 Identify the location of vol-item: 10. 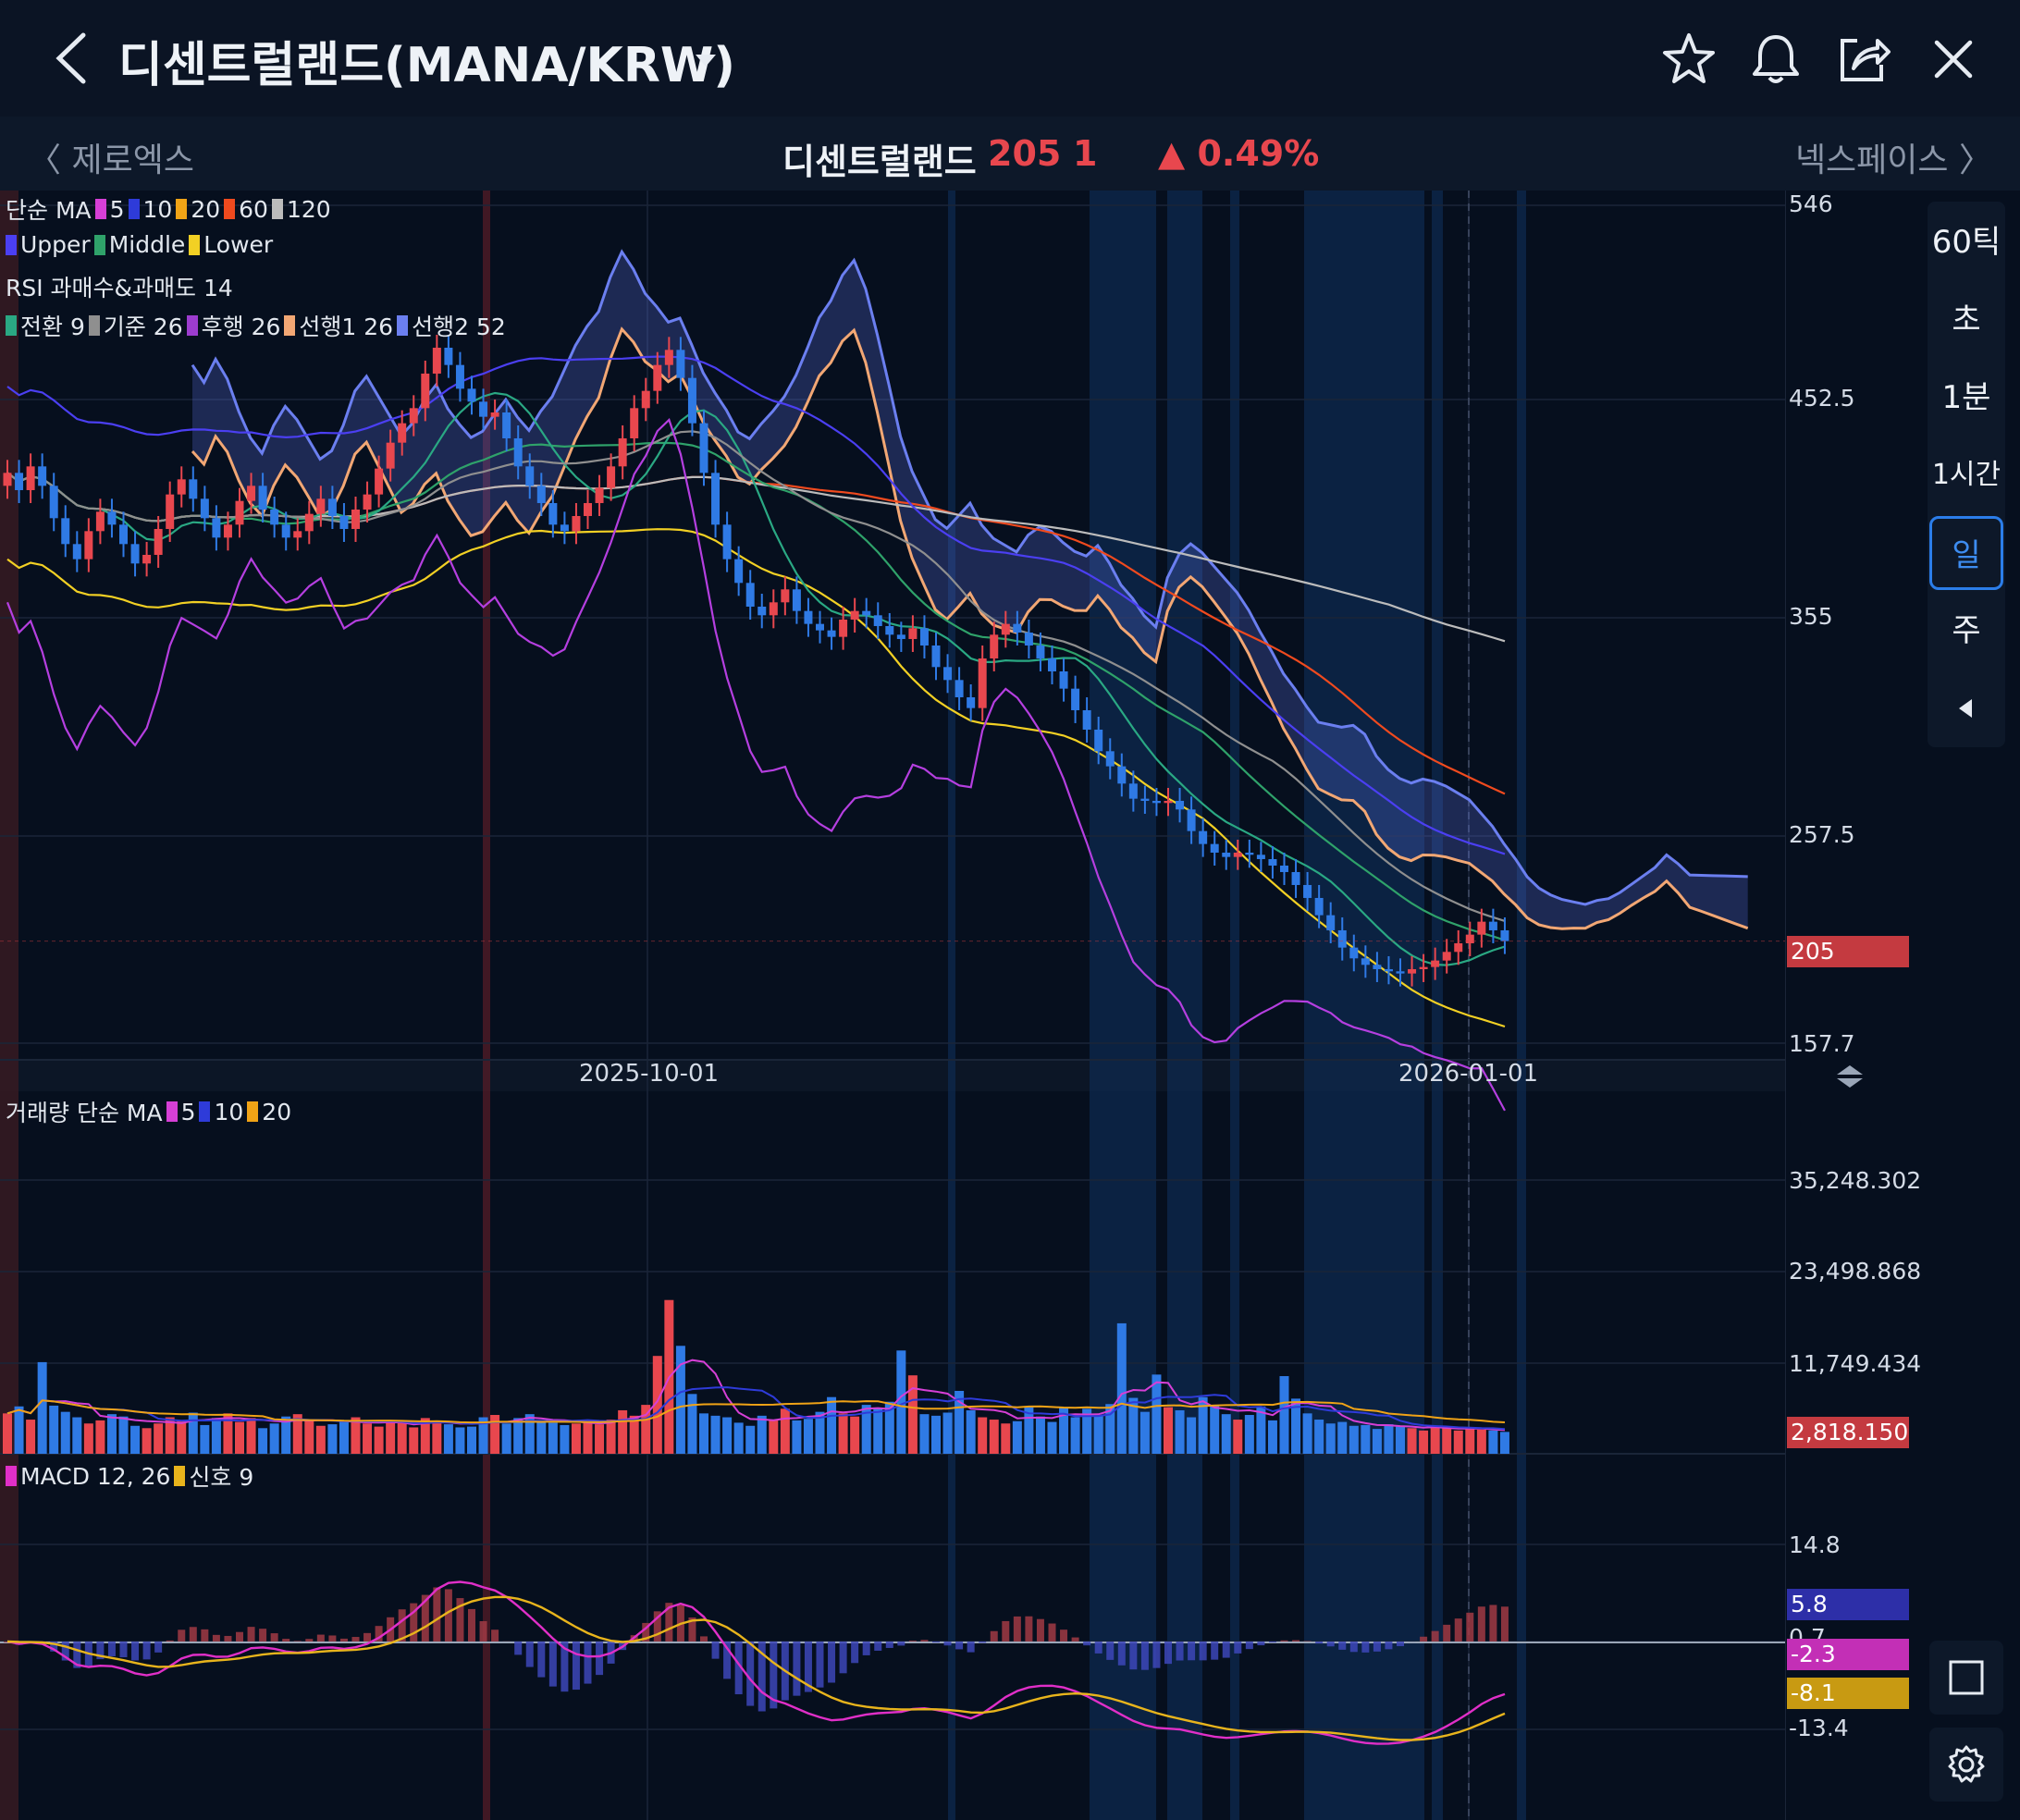
(229, 1111).